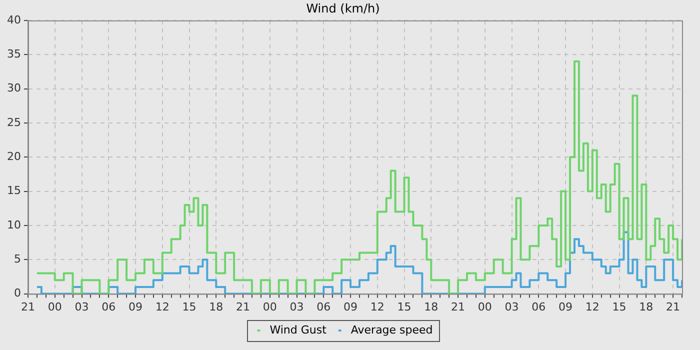 The image size is (700, 350). What do you see at coordinates (13, 191) in the screenshot?
I see `y-tick-label: 15` at bounding box center [13, 191].